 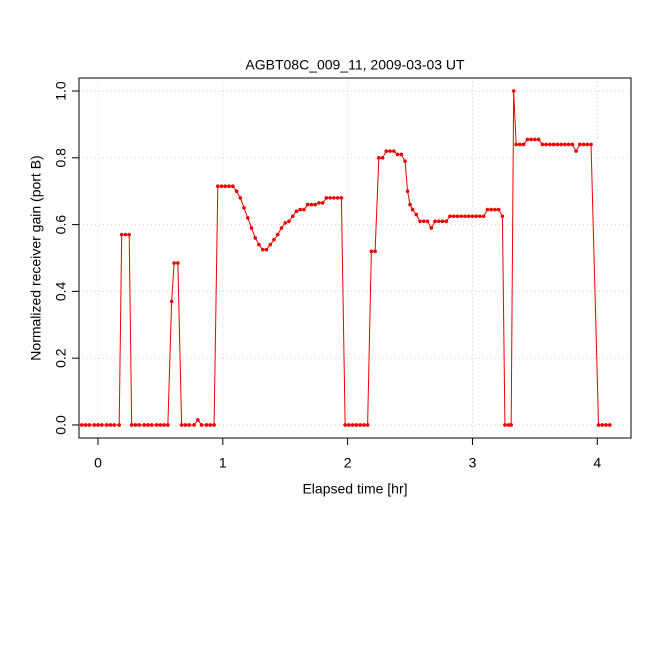 I want to click on x-tick-label: 0, so click(x=98, y=463).